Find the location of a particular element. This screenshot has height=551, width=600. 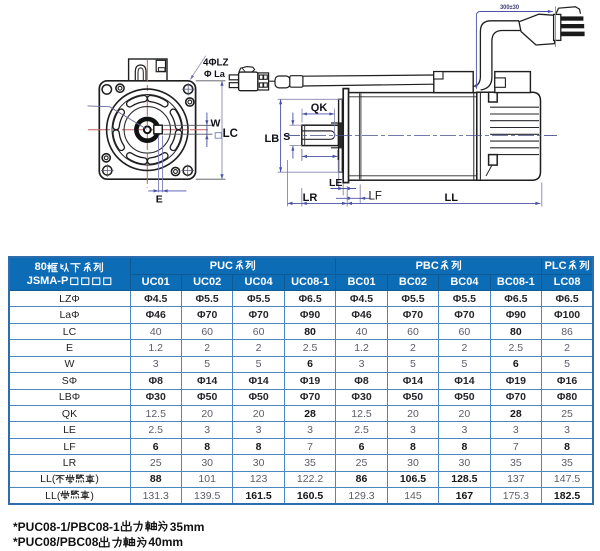

svg-text: Φ La is located at coordinates (215, 74).